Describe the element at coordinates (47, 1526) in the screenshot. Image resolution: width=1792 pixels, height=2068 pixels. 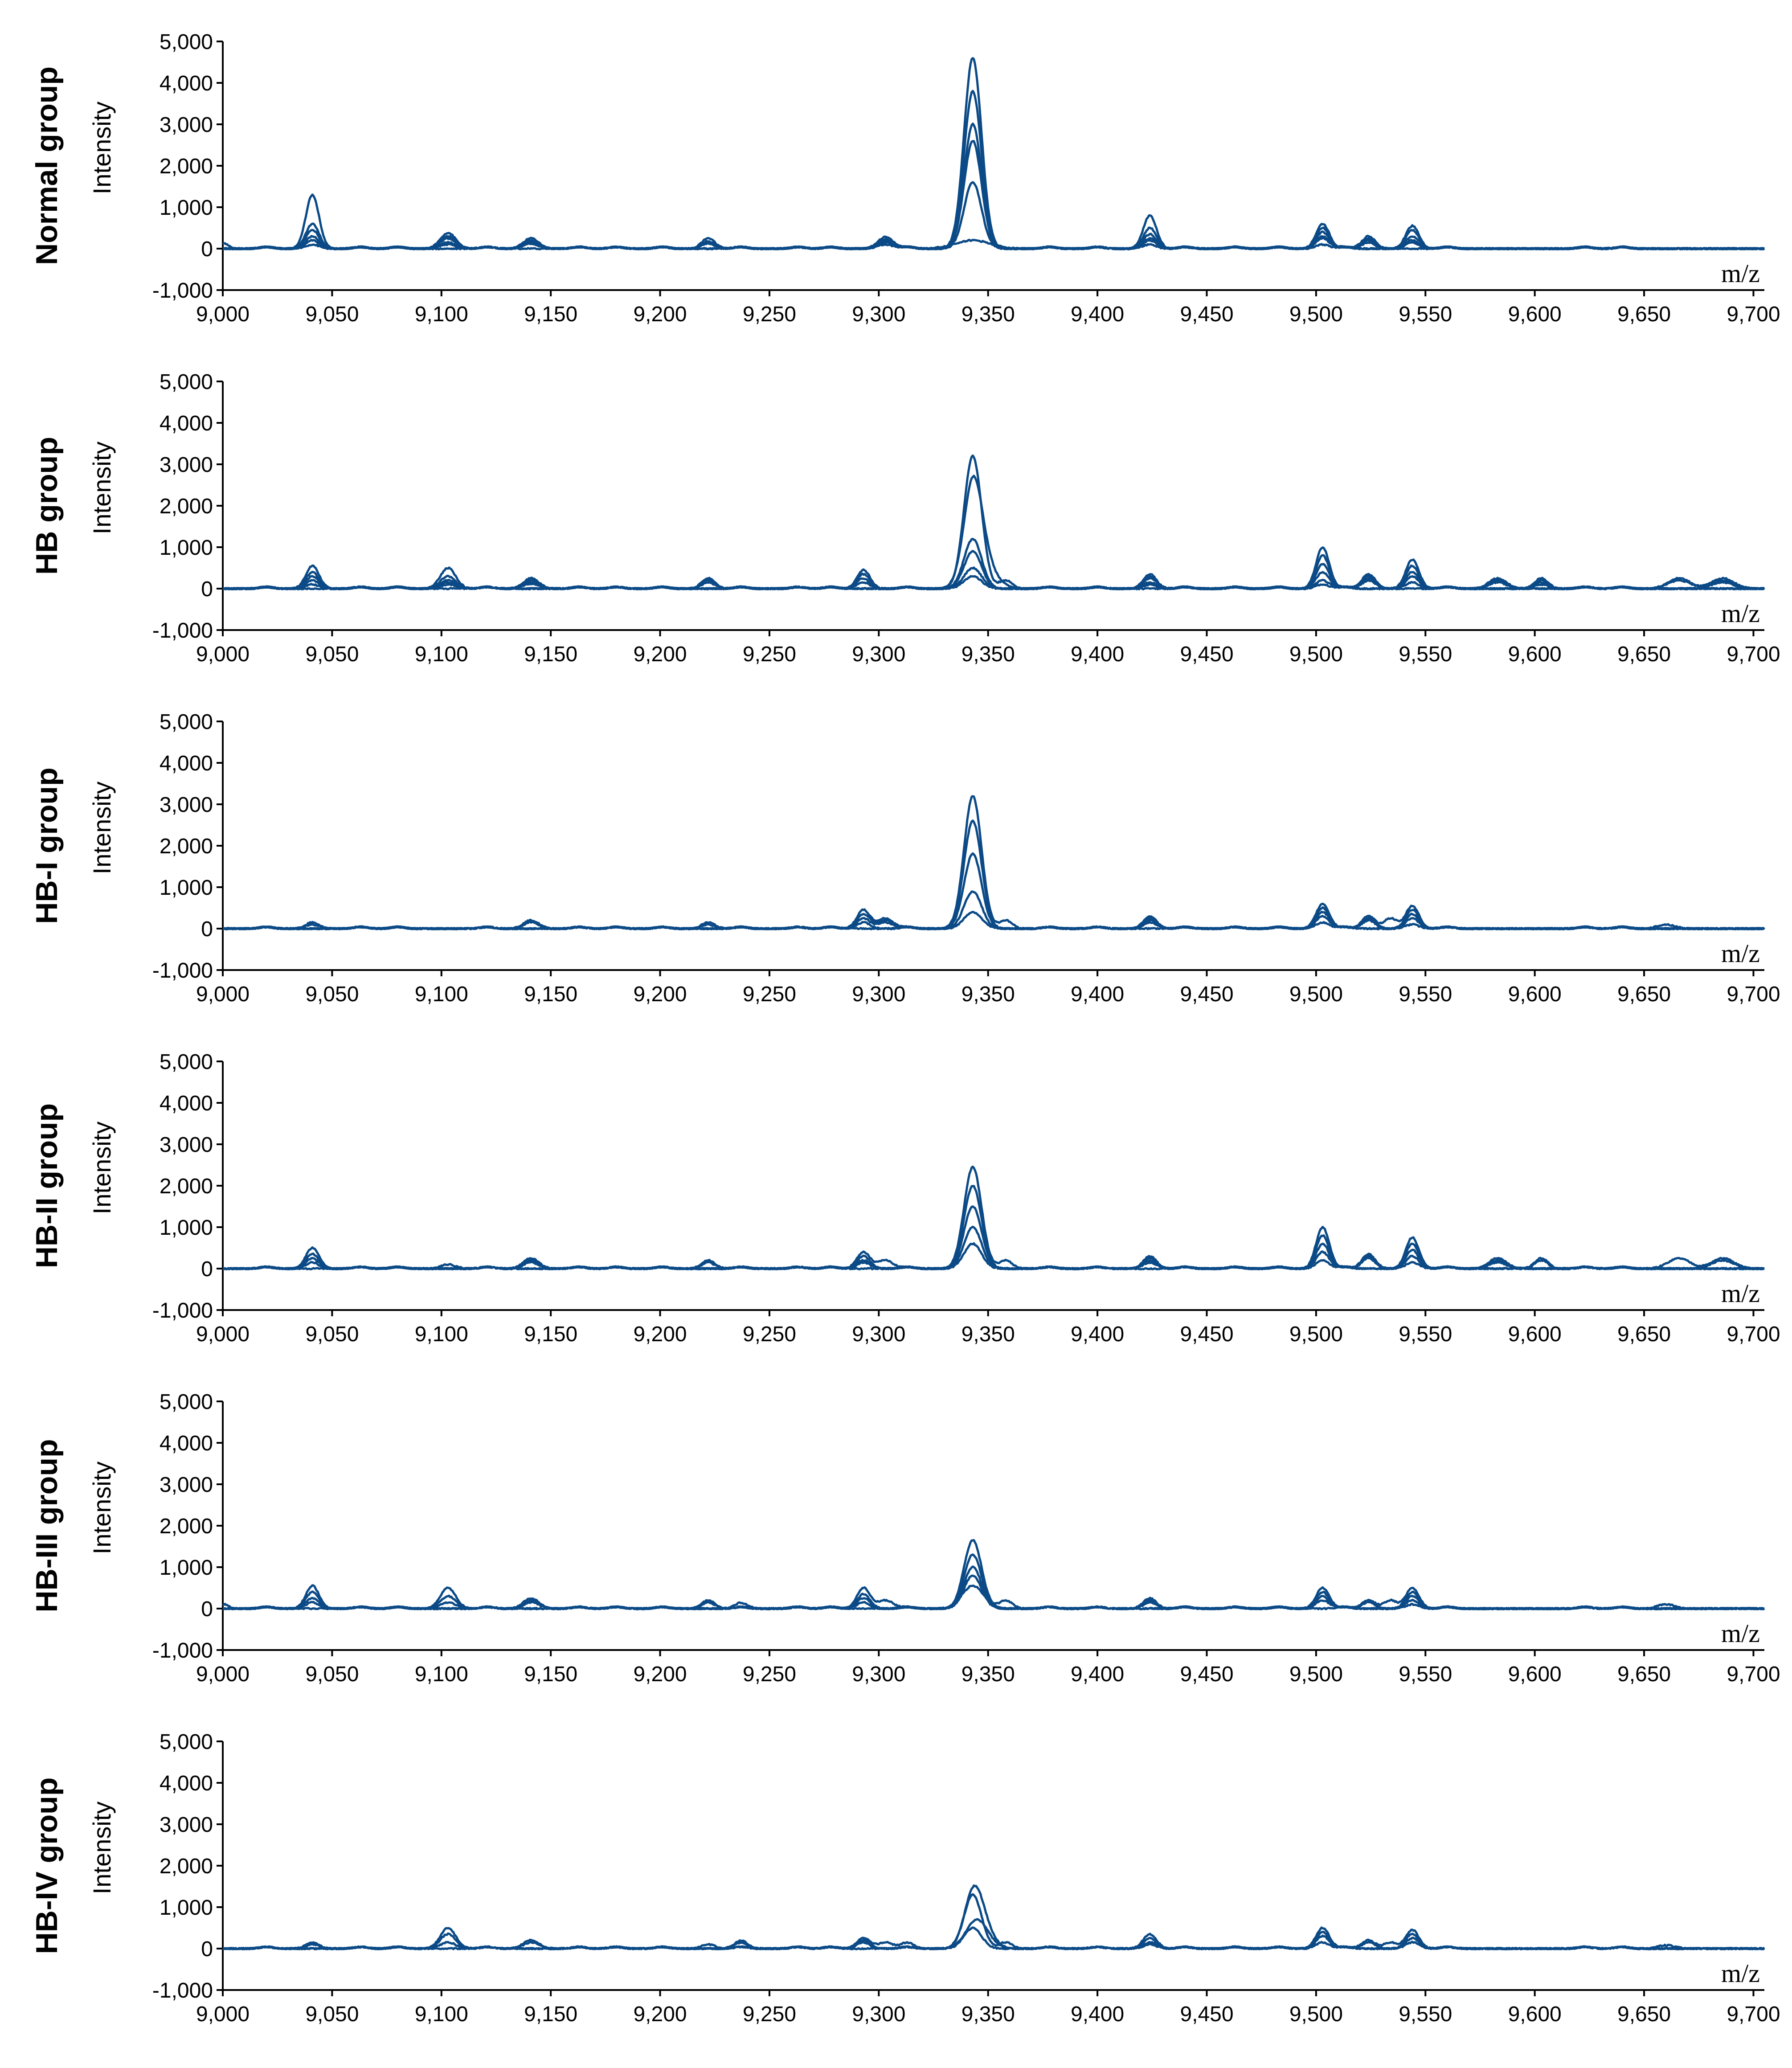
I see `group-label: HB-III group` at that location.